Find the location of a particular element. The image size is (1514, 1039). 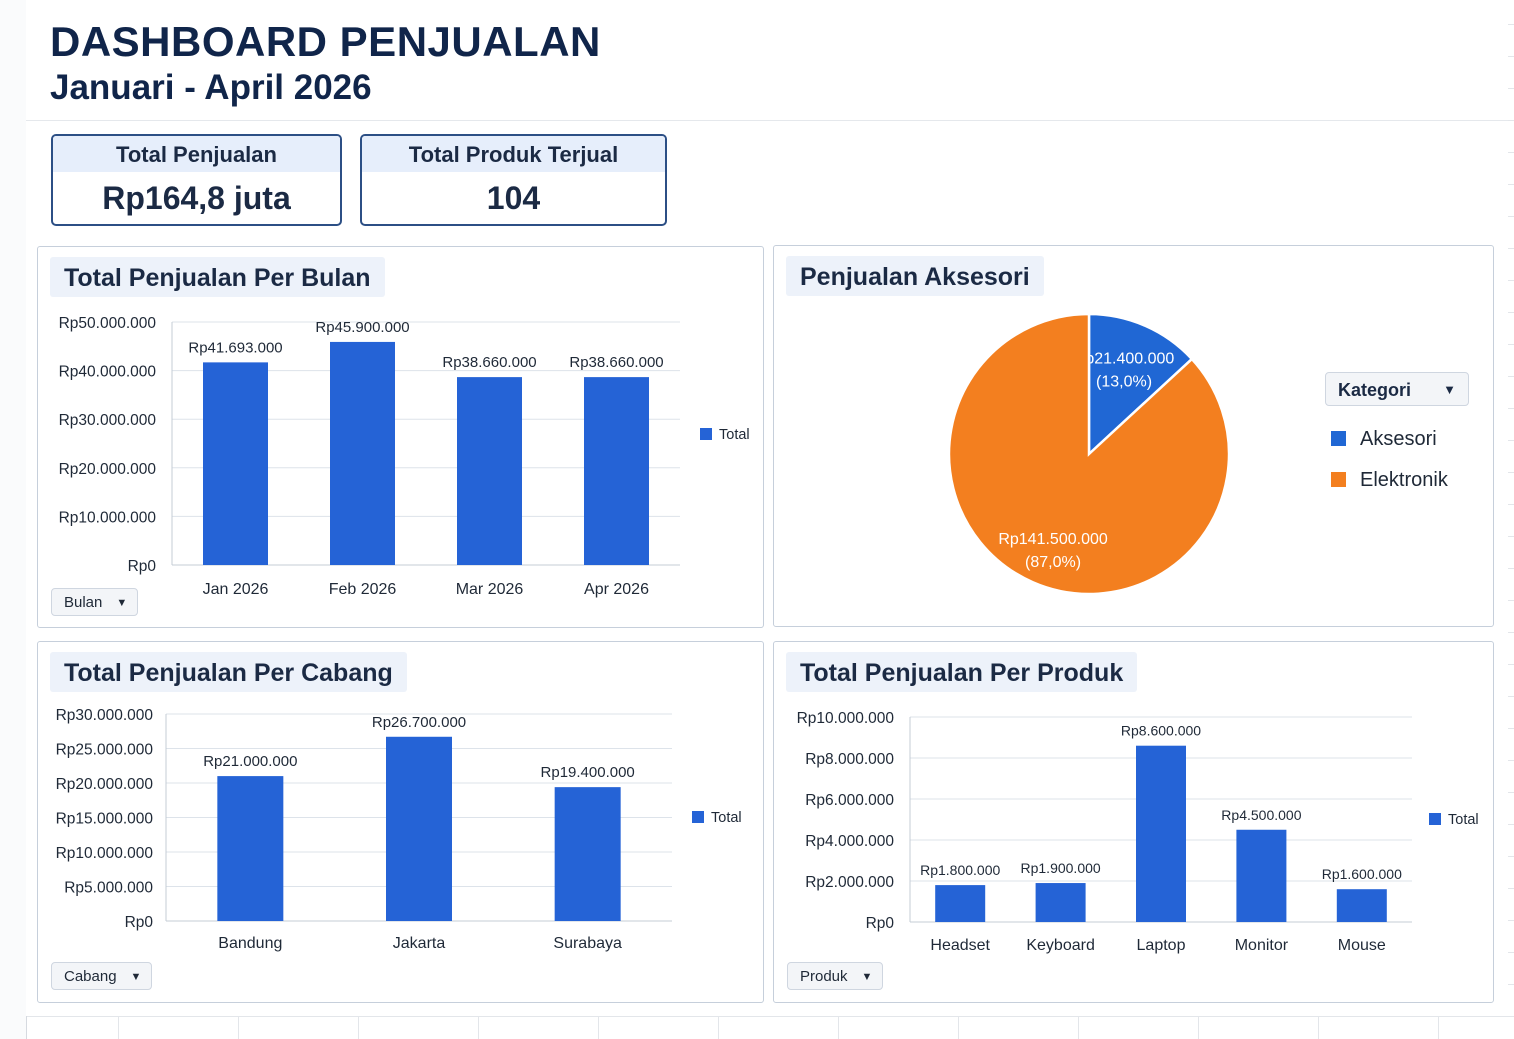

y-tick-label: Rp6.000.000 is located at coordinates (849, 800).